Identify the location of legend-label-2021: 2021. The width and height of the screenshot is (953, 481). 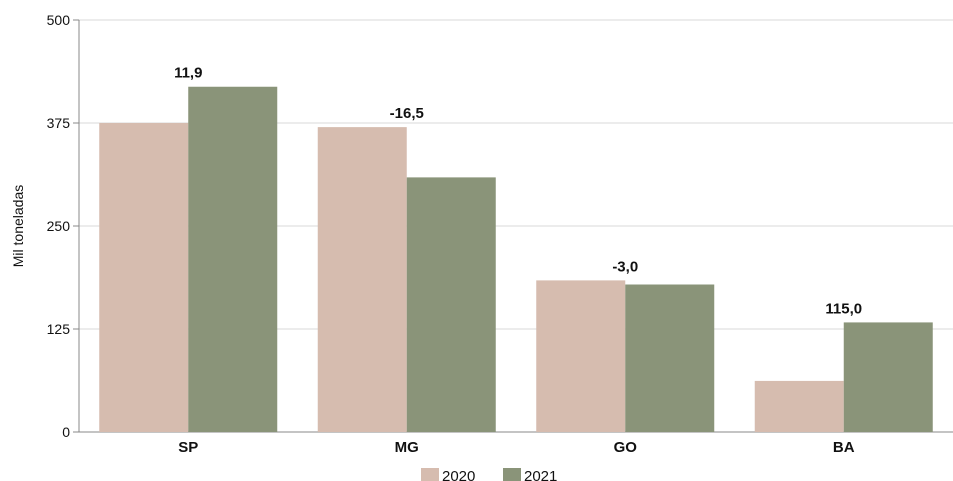
(540, 474).